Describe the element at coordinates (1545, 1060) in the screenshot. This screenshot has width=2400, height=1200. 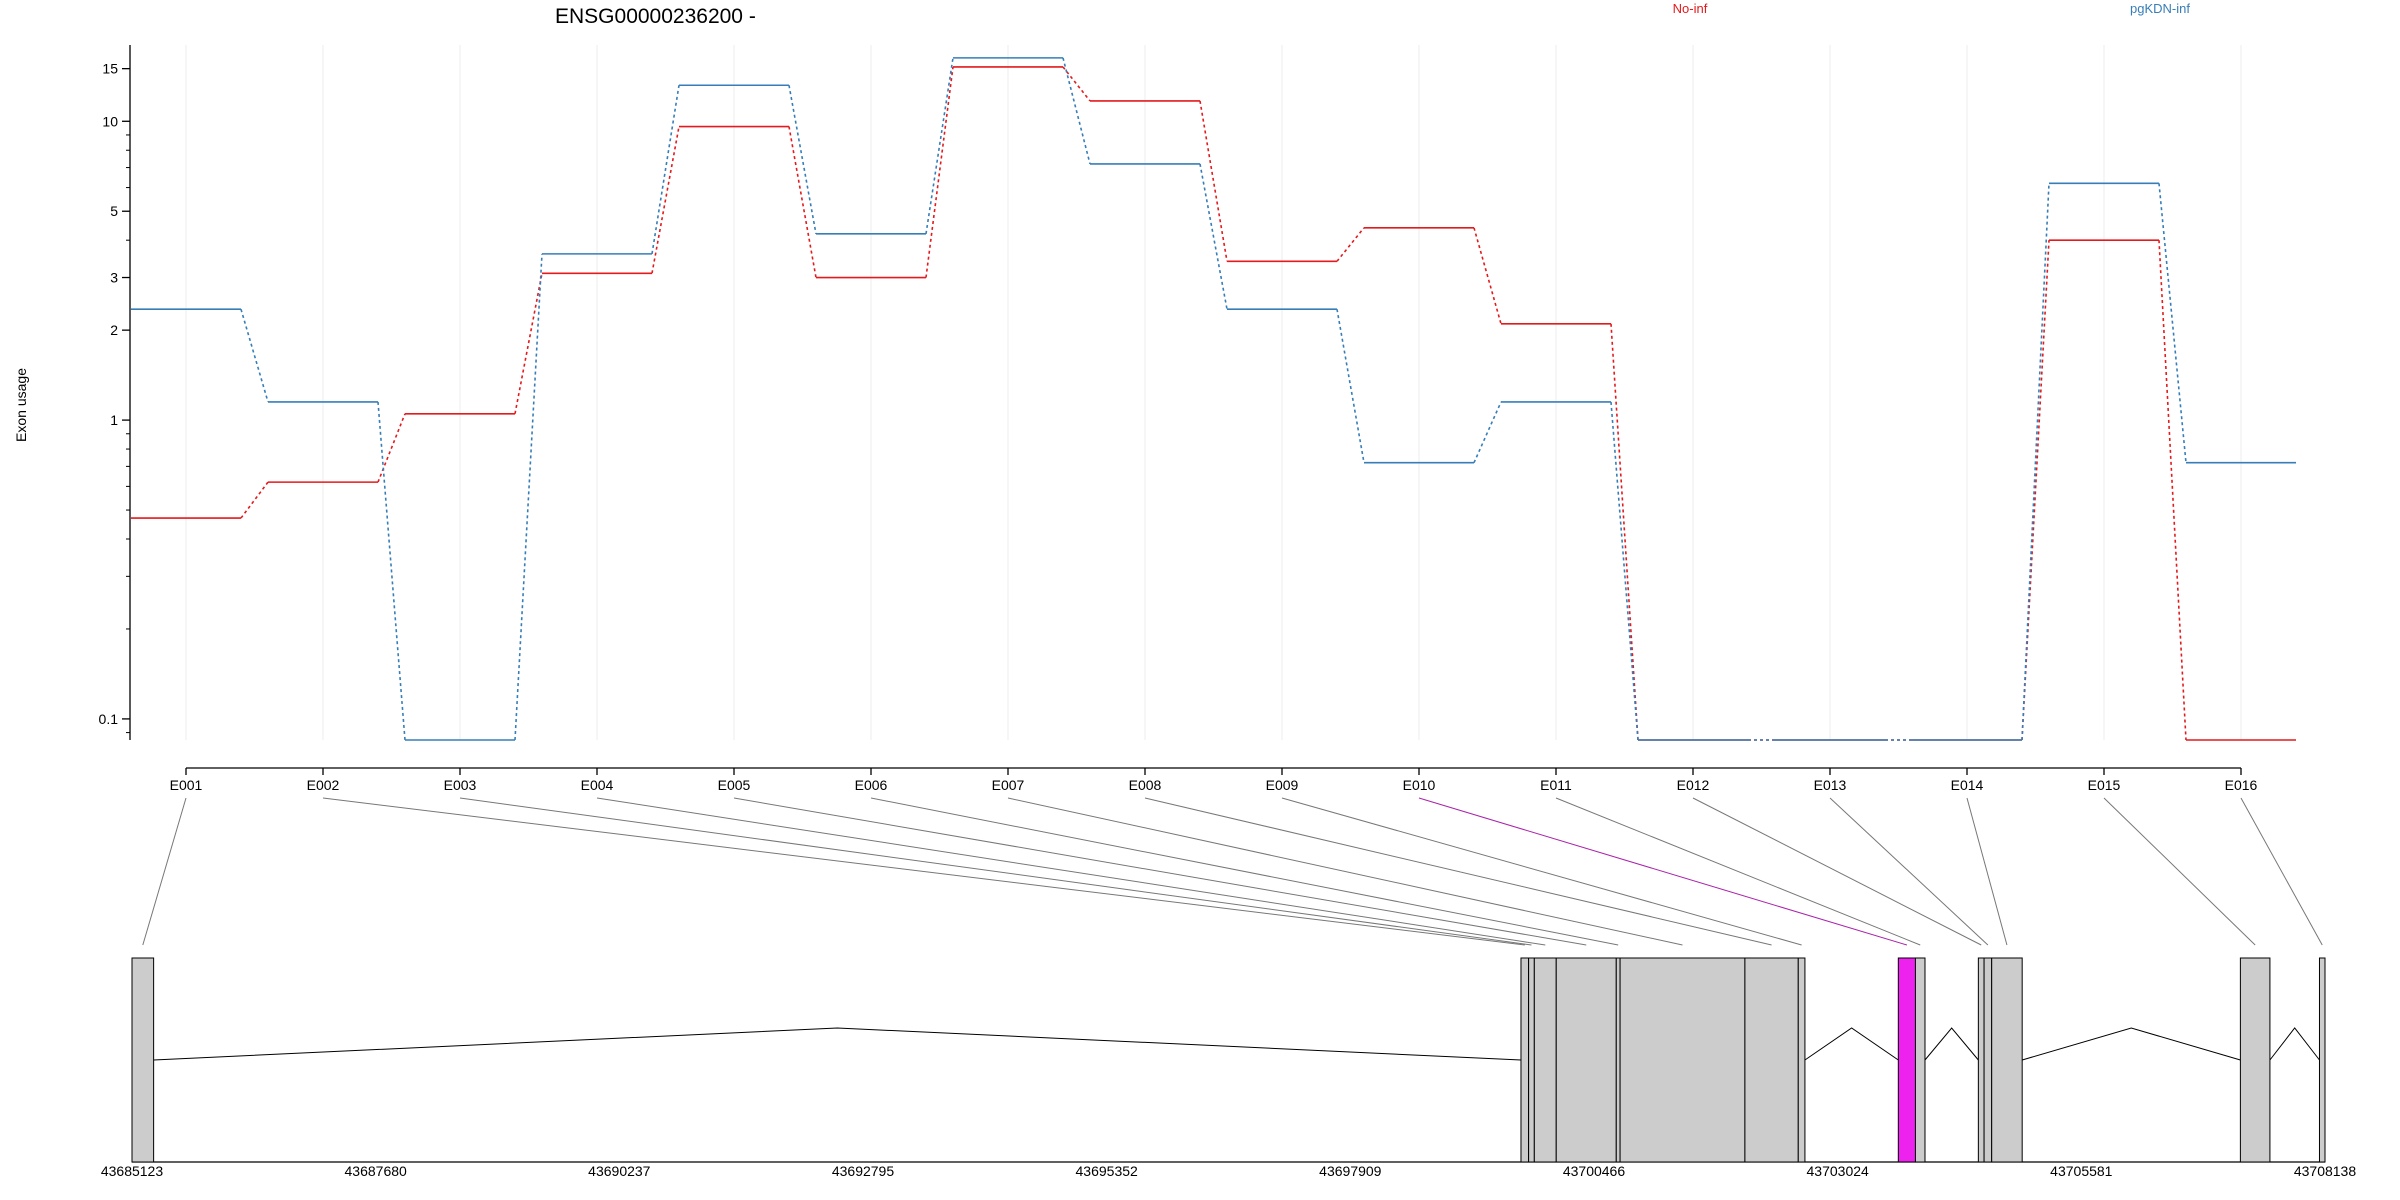
I see `exon-block-E004` at that location.